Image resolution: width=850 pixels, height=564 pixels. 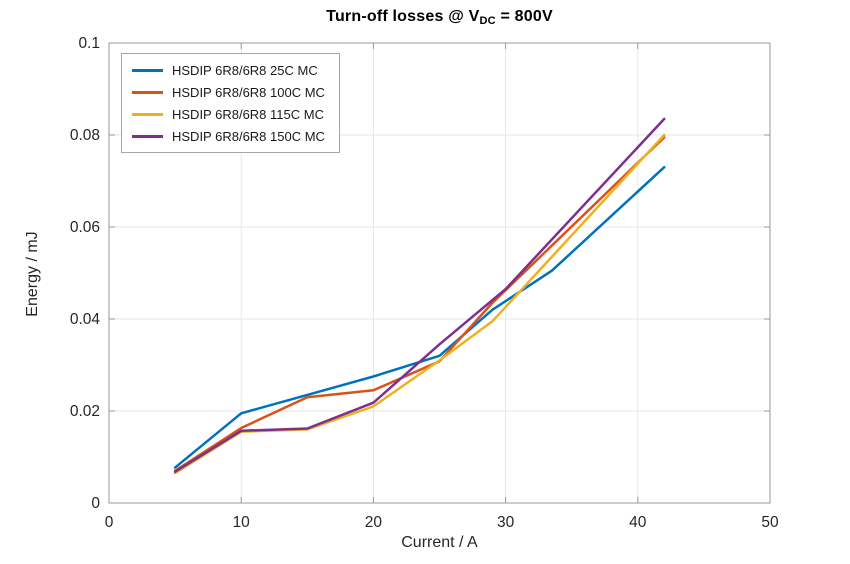 I want to click on chart-title: Turn-off losses @ VDC = 800V, so click(x=439, y=17).